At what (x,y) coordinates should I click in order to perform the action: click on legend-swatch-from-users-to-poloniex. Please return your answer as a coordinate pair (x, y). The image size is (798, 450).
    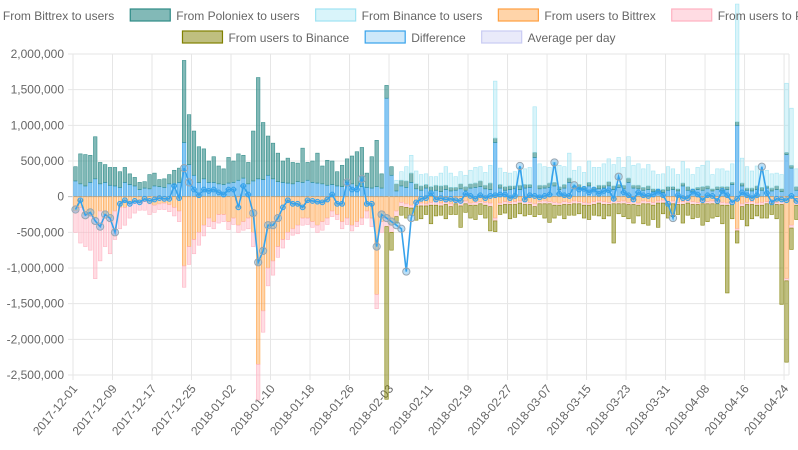
    Looking at the image, I should click on (692, 15).